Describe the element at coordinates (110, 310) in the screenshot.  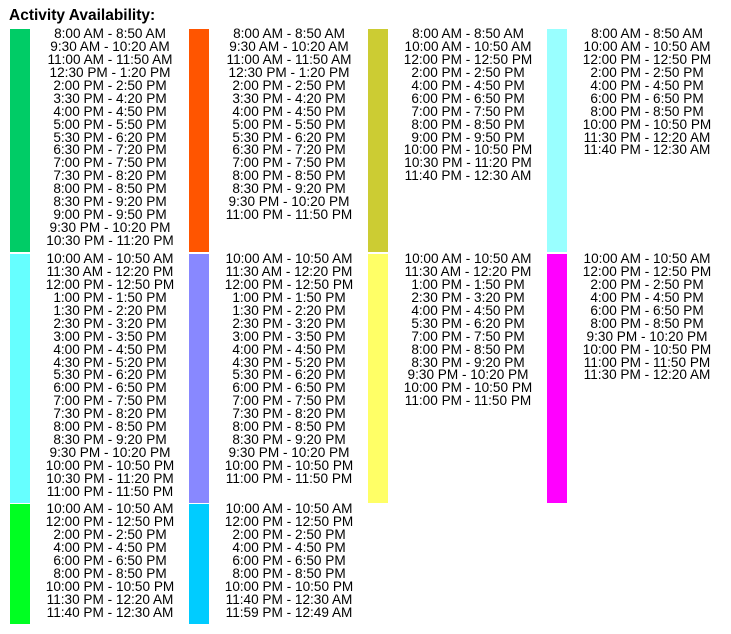
I see `time-slot: 1:30 PM - 2:20 PM` at that location.